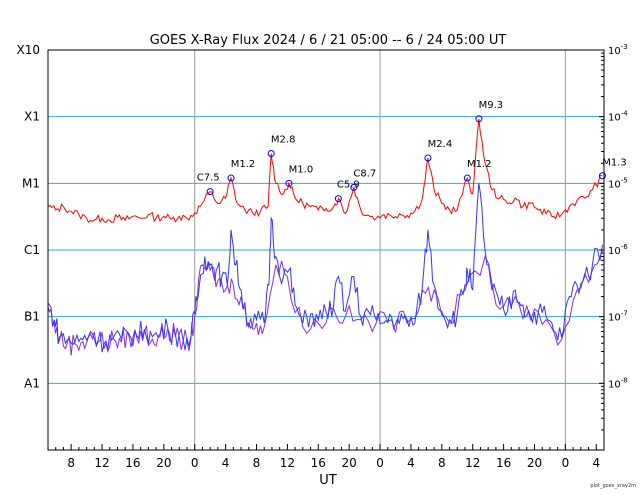  What do you see at coordinates (491, 105) in the screenshot?
I see `flare-label: M9.3` at bounding box center [491, 105].